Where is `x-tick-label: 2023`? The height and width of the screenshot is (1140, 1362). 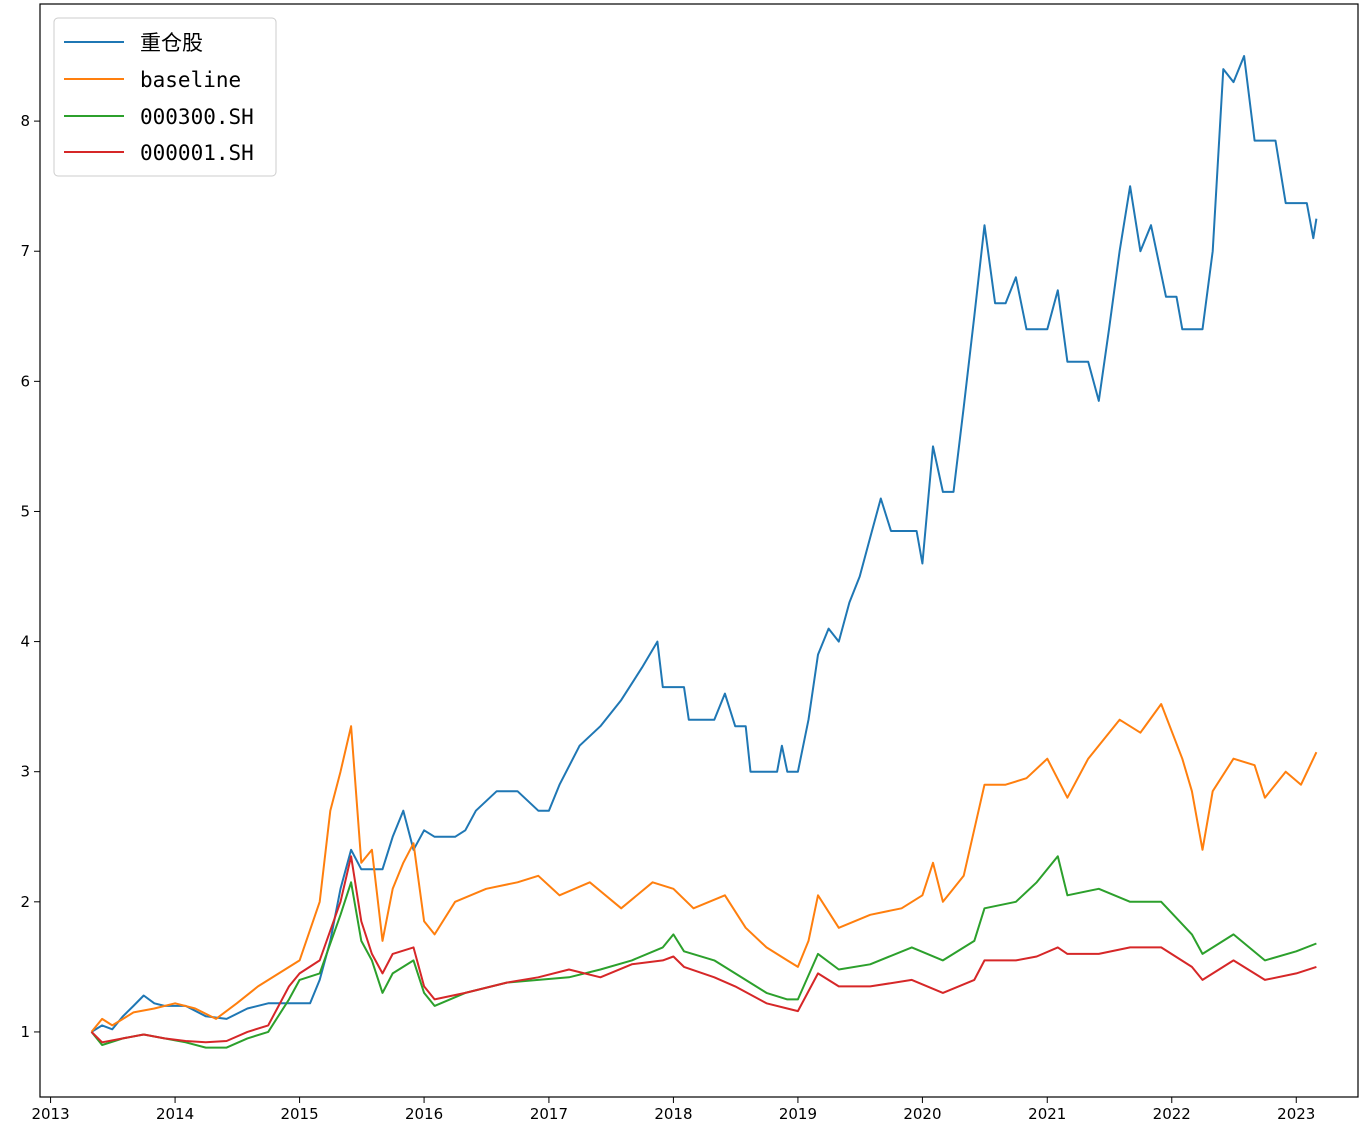 x-tick-label: 2023 is located at coordinates (1296, 1114).